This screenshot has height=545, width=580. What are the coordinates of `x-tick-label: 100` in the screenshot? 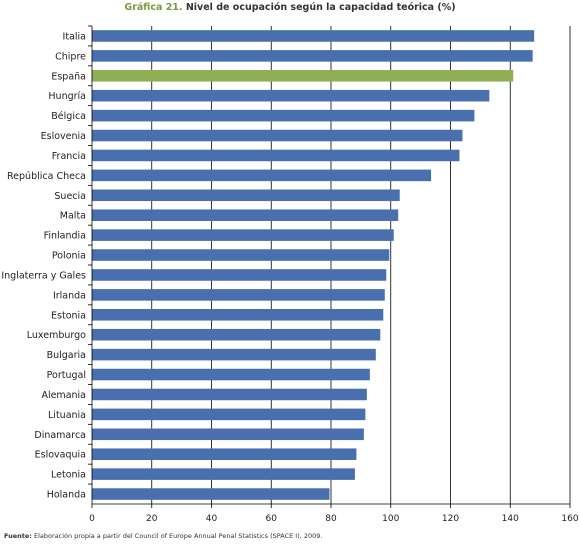 It's located at (390, 519).